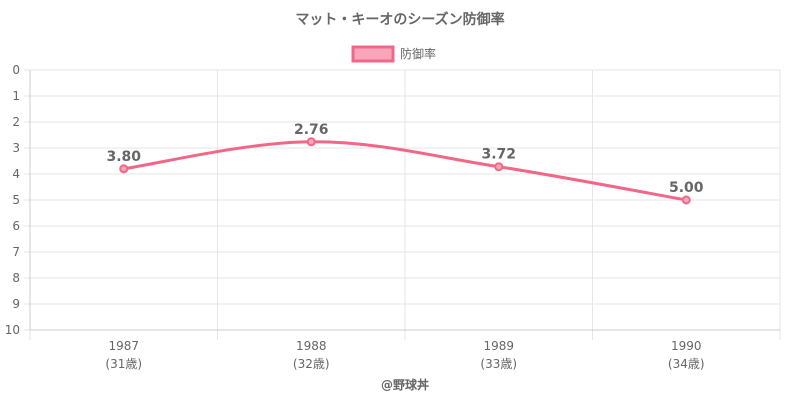 The height and width of the screenshot is (400, 800). I want to click on series-line, so click(405, 171).